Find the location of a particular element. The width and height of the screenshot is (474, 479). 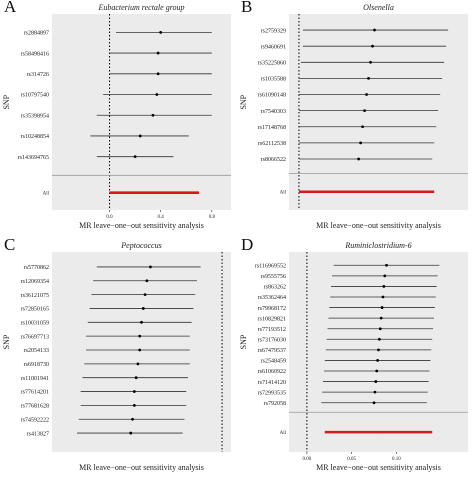

snp-tick-label: rs863262 is located at coordinates (275, 288).